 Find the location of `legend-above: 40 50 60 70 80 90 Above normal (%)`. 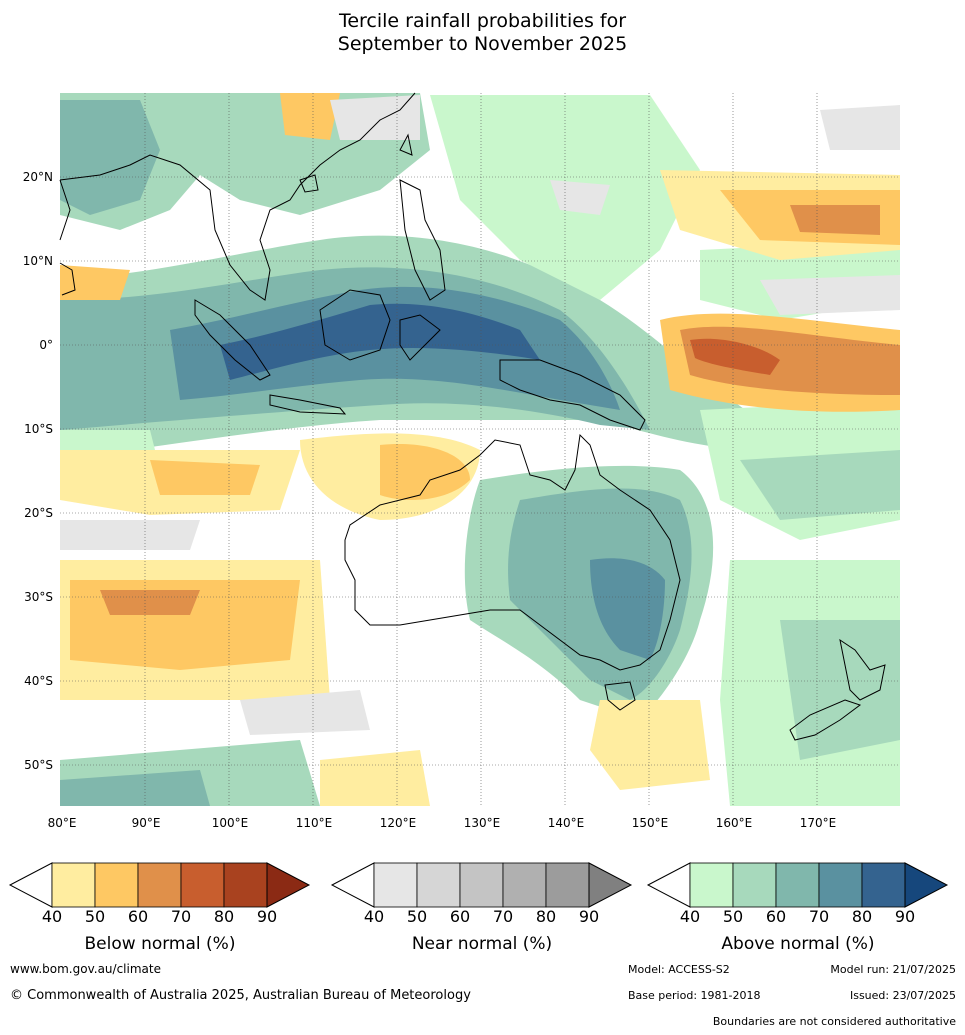

legend-above: 40 50 60 70 80 90 Above normal (%) is located at coordinates (797, 908).